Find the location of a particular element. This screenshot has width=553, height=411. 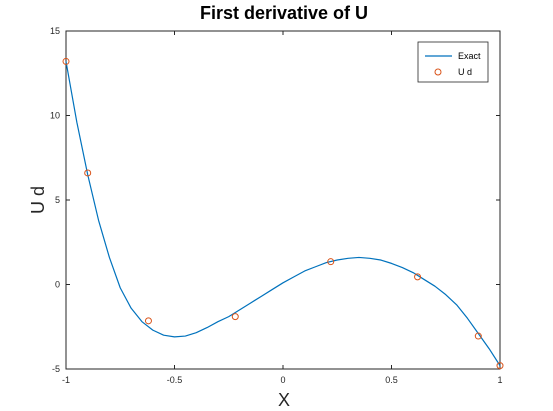

y-tick-label: 15 is located at coordinates (55, 31).